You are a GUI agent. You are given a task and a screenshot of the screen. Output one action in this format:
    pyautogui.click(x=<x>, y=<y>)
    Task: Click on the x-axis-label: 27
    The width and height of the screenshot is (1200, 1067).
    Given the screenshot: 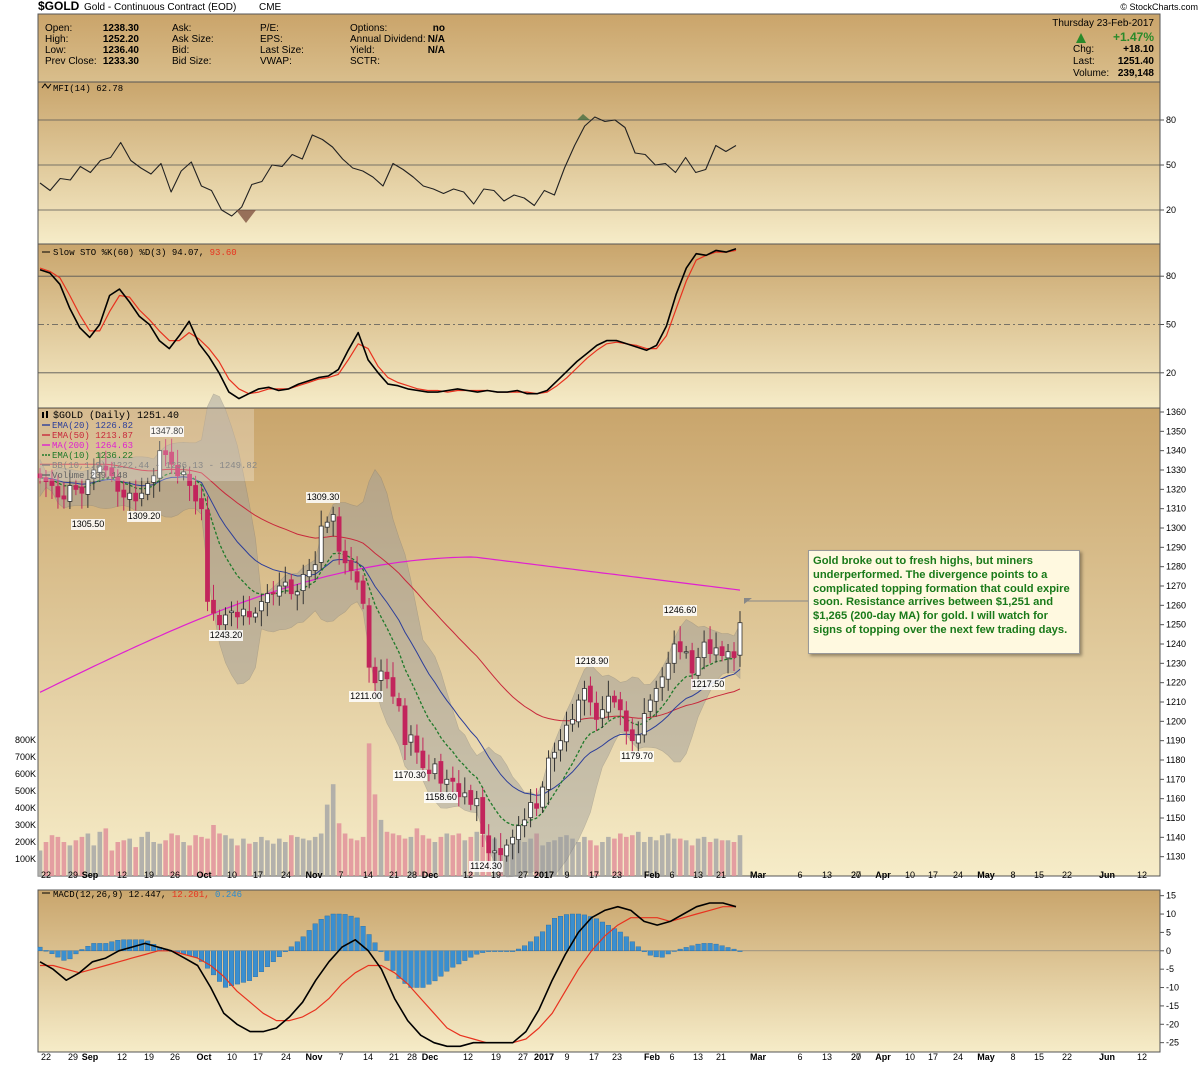 What is the action you would take?
    pyautogui.click(x=856, y=1057)
    